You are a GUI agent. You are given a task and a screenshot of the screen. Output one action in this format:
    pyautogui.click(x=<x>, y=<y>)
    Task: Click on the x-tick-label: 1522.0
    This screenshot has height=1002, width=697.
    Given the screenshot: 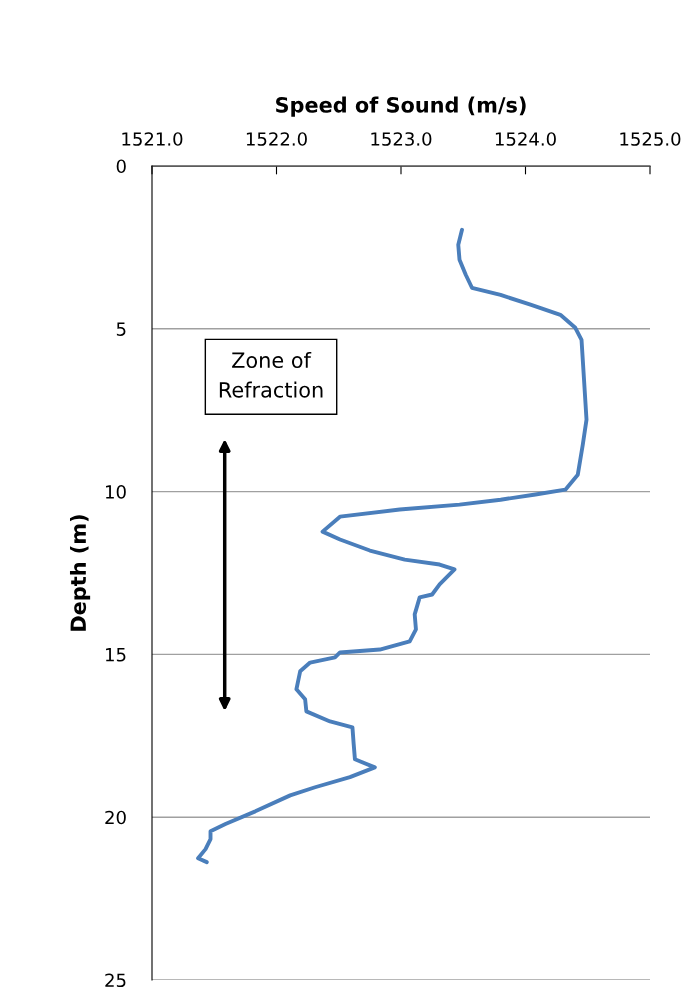 What is the action you would take?
    pyautogui.click(x=276, y=139)
    